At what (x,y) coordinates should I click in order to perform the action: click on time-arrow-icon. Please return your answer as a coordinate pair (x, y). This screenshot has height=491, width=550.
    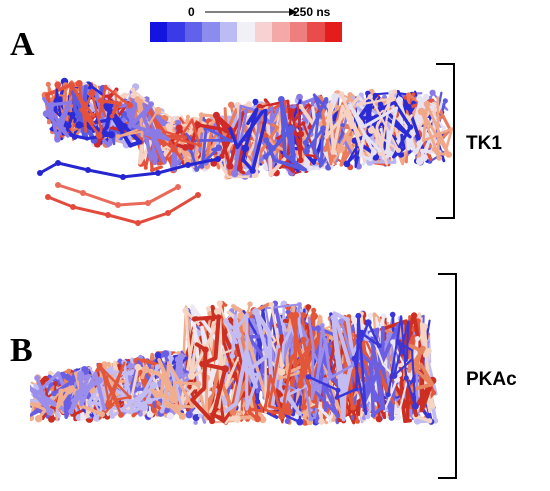
    Looking at the image, I should click on (251, 12).